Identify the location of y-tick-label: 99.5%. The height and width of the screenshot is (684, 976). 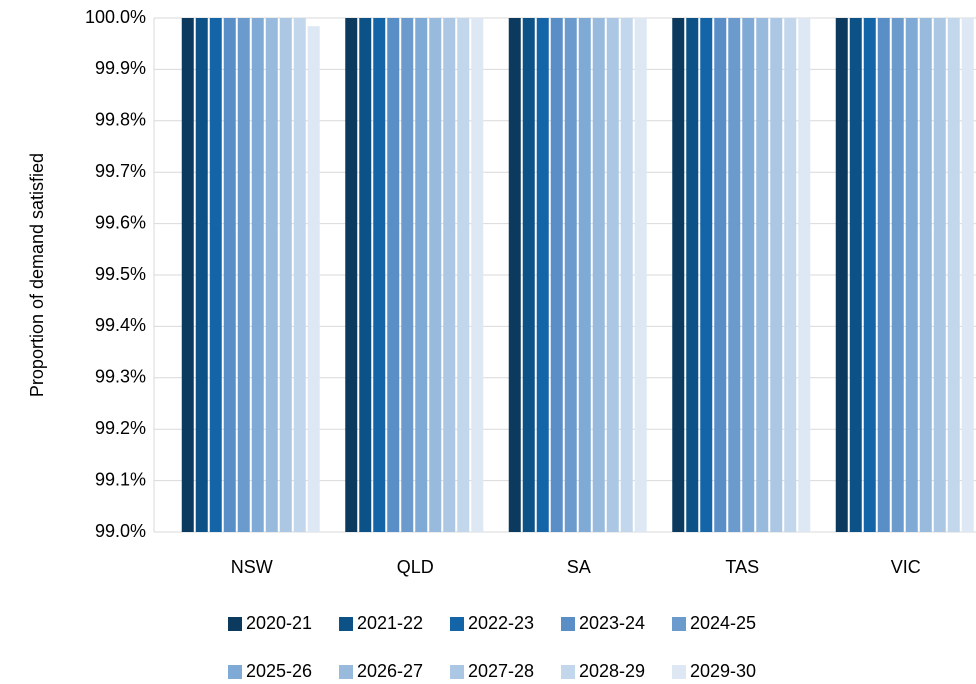
(120, 274).